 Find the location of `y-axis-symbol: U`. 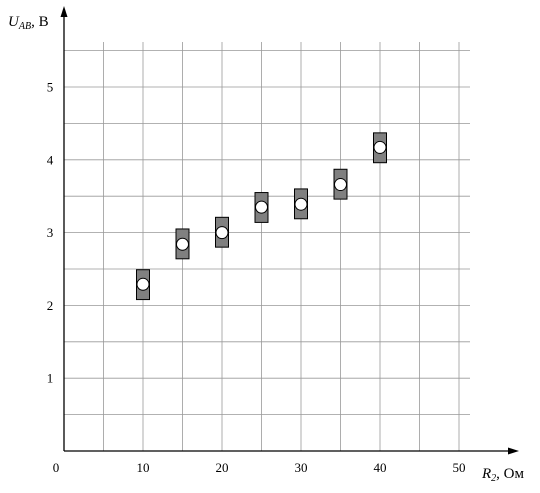

y-axis-symbol: U is located at coordinates (14, 22).